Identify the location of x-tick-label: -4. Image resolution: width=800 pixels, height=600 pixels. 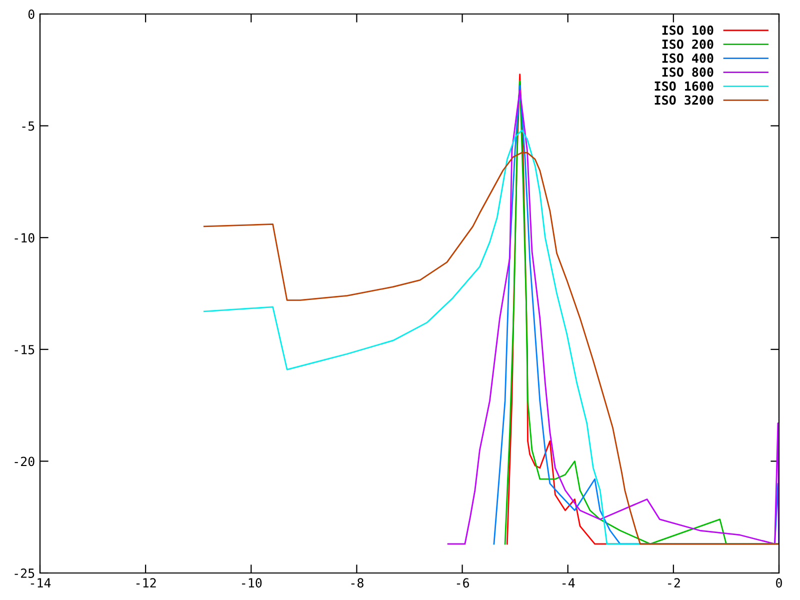
(568, 583).